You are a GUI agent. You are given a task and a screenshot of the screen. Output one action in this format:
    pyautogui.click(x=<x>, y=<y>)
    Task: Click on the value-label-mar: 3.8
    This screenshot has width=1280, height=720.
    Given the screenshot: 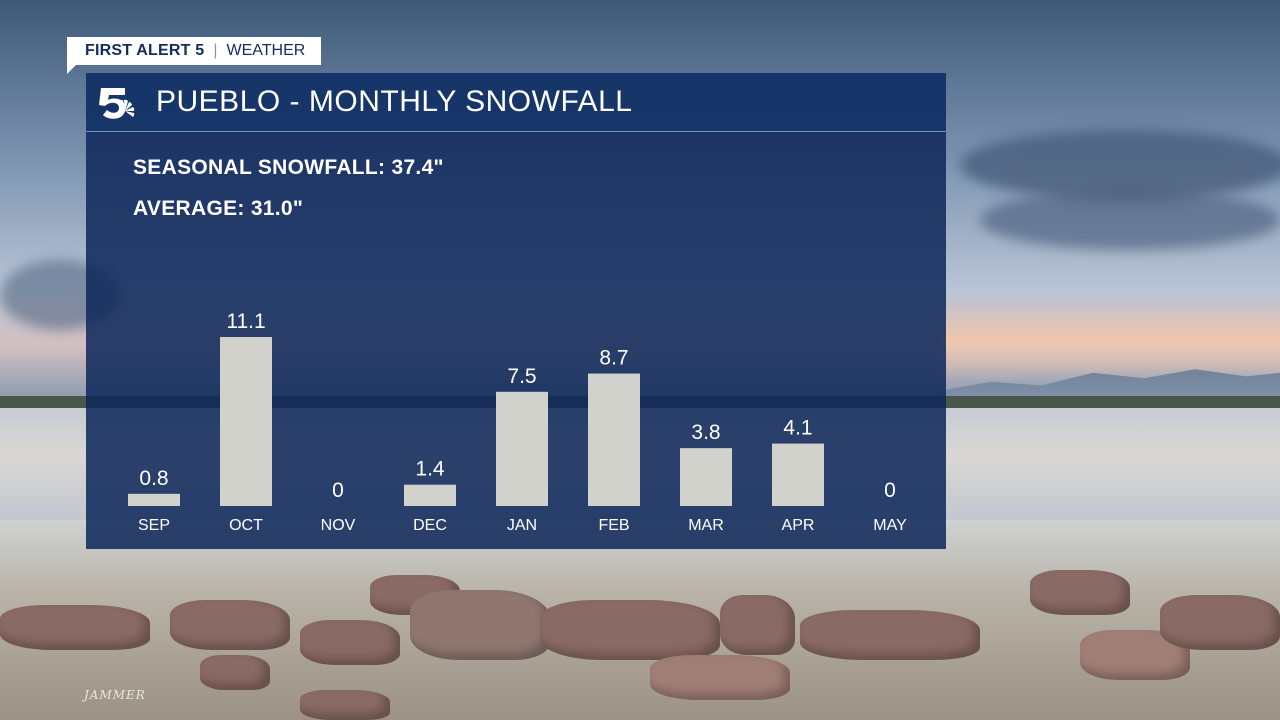 What is the action you would take?
    pyautogui.click(x=705, y=432)
    